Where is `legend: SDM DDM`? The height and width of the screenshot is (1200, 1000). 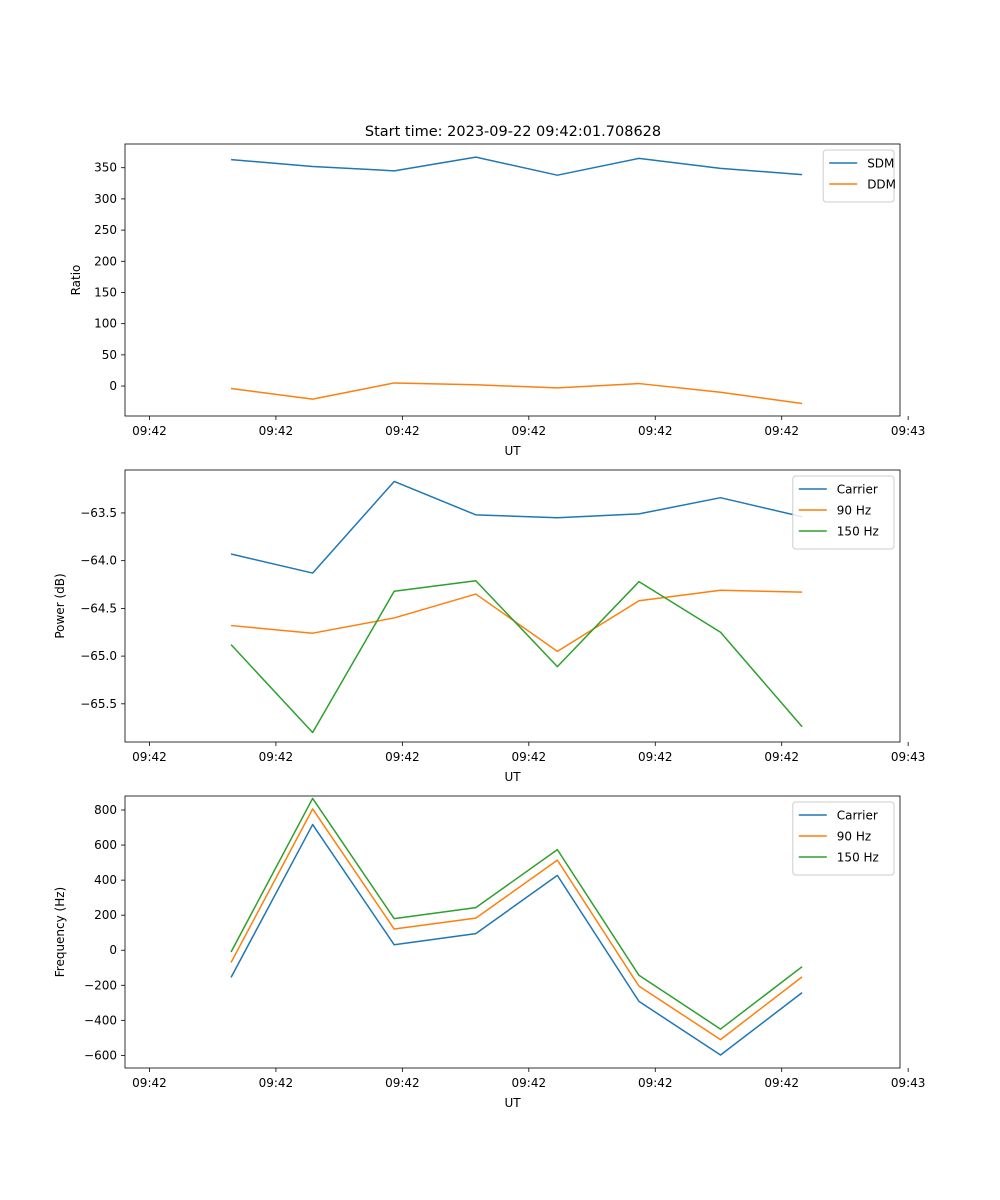
legend: SDM DDM is located at coordinates (859, 176).